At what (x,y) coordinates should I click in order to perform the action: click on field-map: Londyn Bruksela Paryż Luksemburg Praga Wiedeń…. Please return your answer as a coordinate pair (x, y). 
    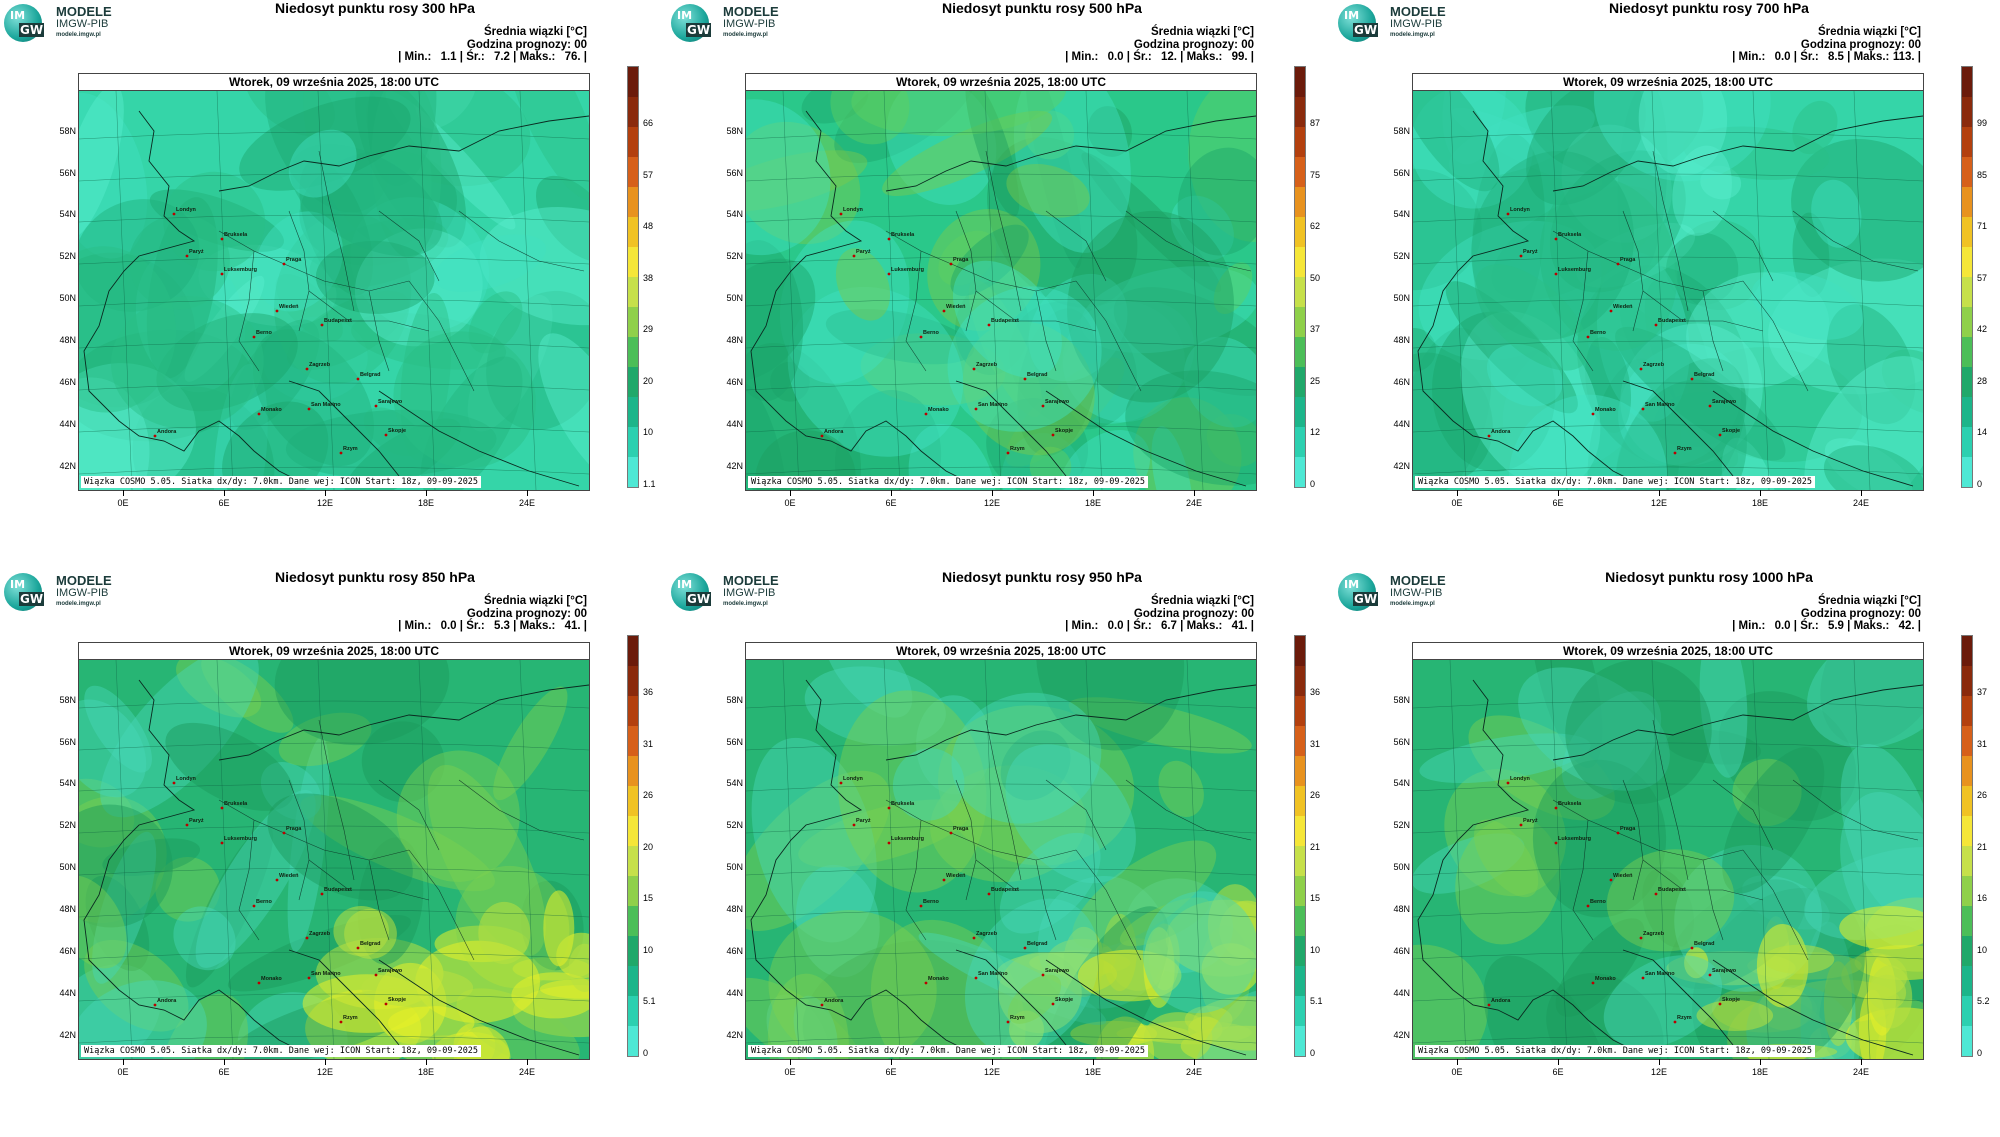
    Looking at the image, I should click on (1001, 290).